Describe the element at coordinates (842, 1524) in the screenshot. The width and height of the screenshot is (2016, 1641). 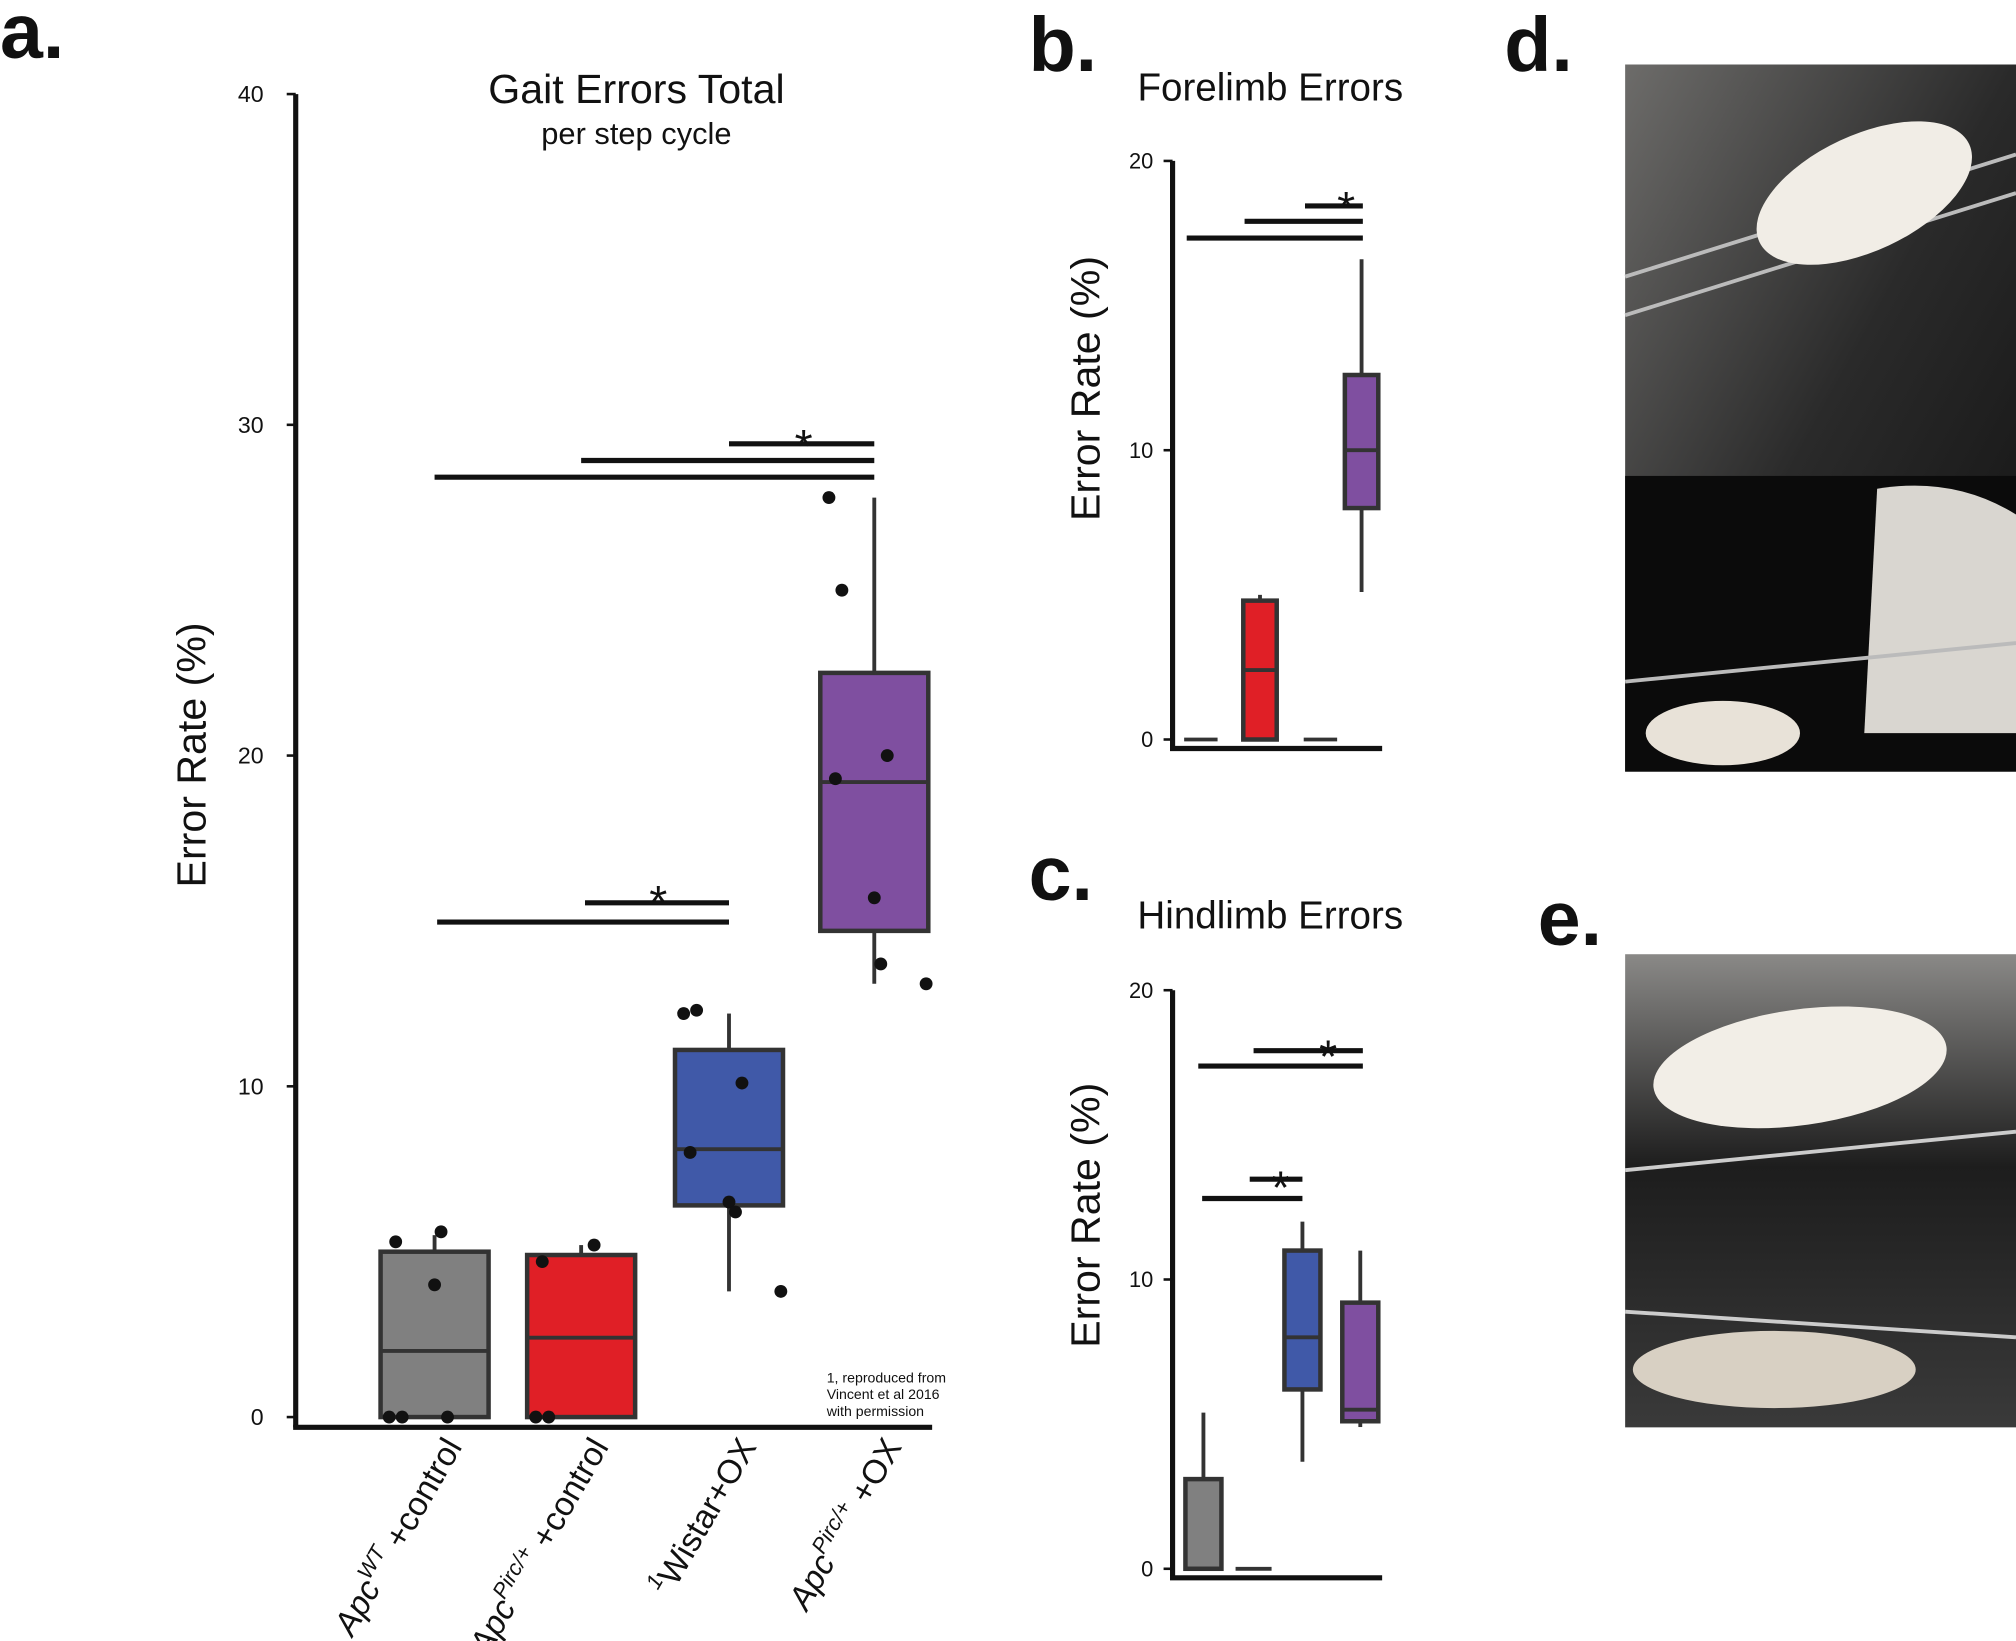
I see `x-tick-label: ApcPirc/+ +OX` at that location.